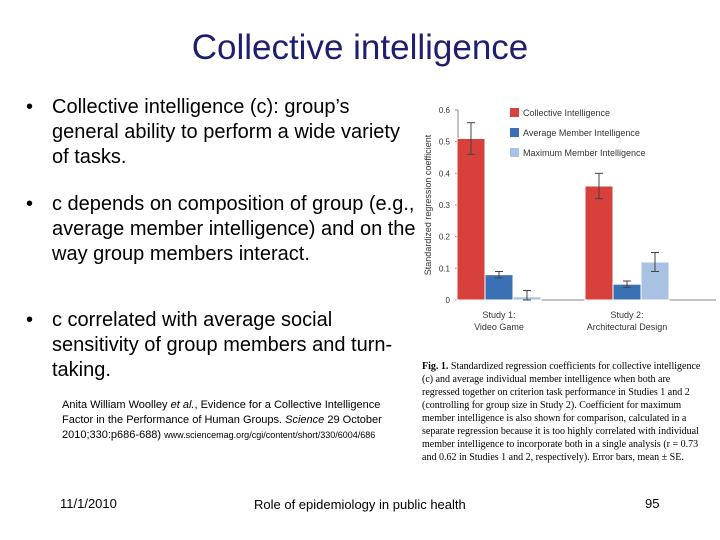 The image size is (720, 540). What do you see at coordinates (652, 503) in the screenshot?
I see `page-number: 95` at bounding box center [652, 503].